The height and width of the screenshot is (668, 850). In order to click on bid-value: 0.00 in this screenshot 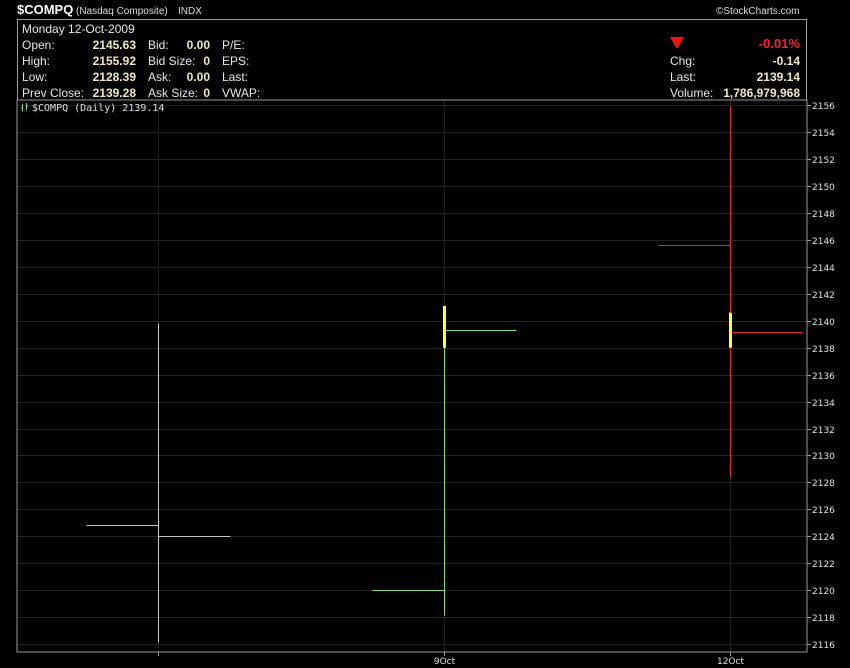, I will do `click(198, 45)`.